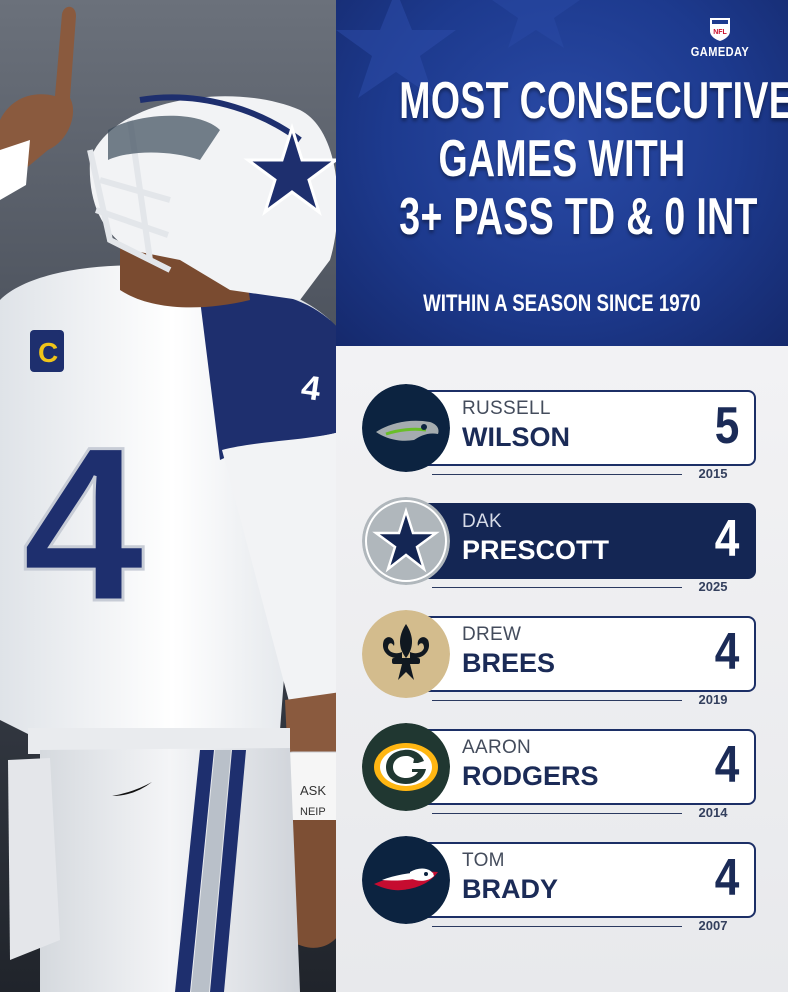 This screenshot has height=992, width=788. I want to click on list-item: DREW BREES 4 2019, so click(562, 639).